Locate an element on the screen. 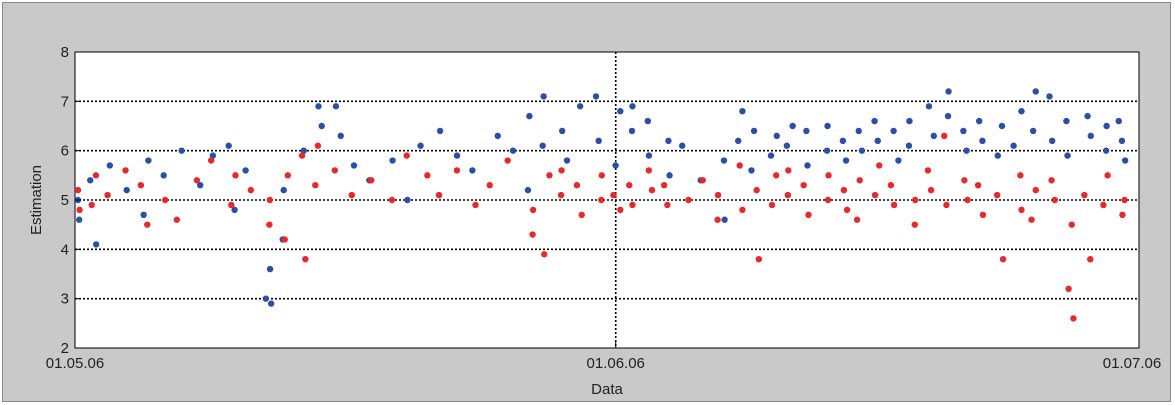  y-tick-label: 3 is located at coordinates (65, 299).